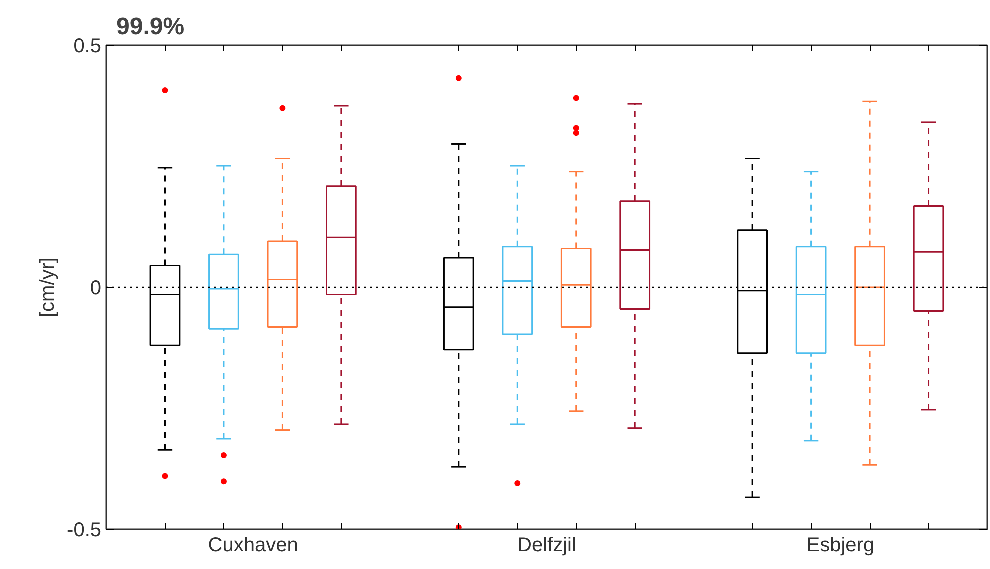 Image resolution: width=990 pixels, height=569 pixels. I want to click on y-tick-label: 0, so click(96, 289).